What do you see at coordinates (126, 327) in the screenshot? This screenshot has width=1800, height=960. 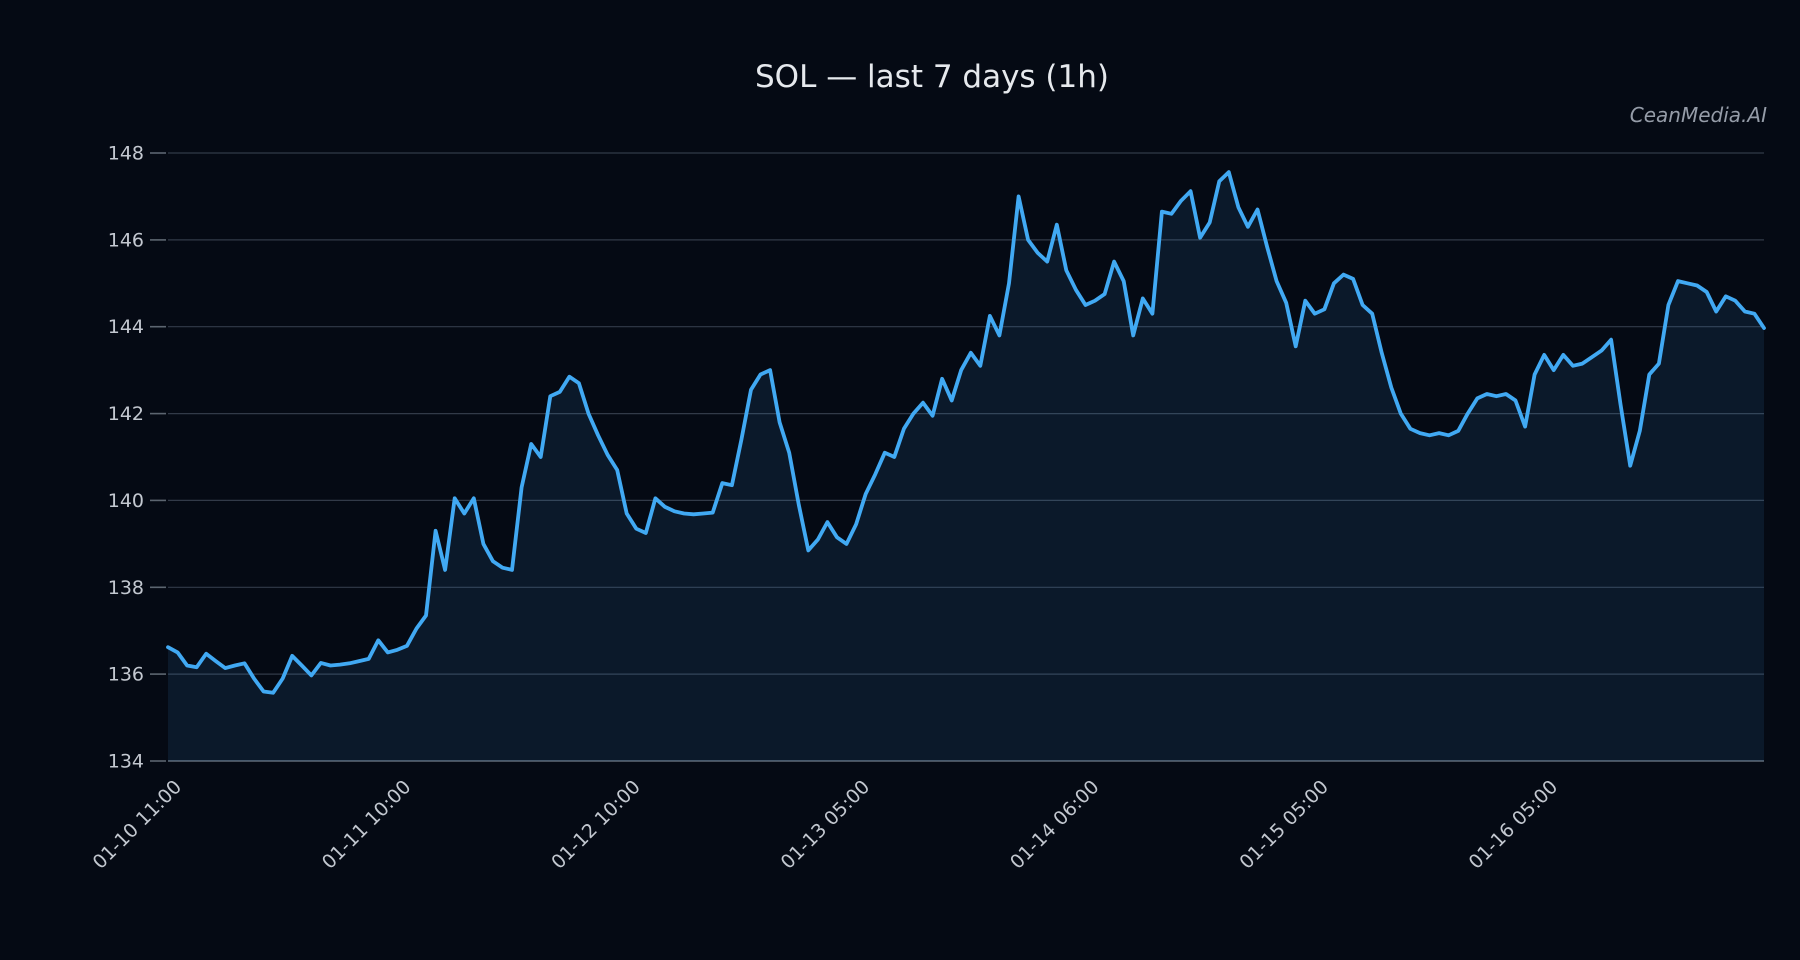 I see `y-tick-label: 144` at bounding box center [126, 327].